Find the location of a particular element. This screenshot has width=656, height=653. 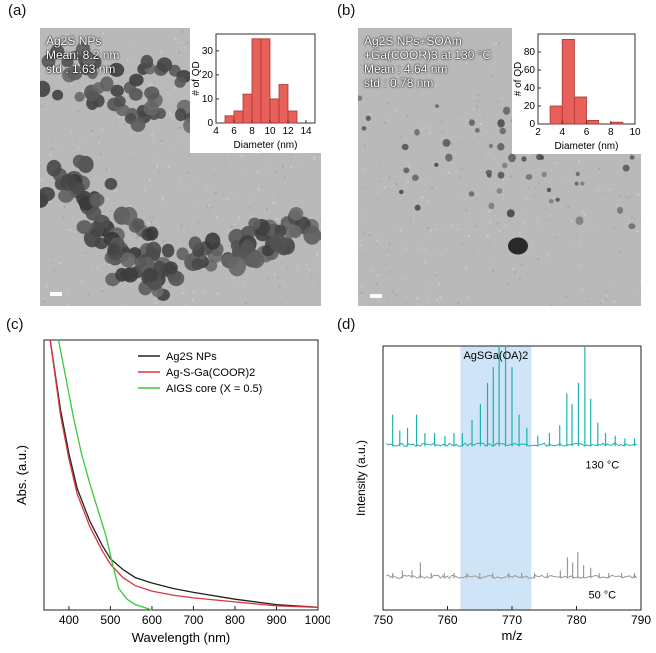

x-tick-label: 1000 is located at coordinates (317, 620).